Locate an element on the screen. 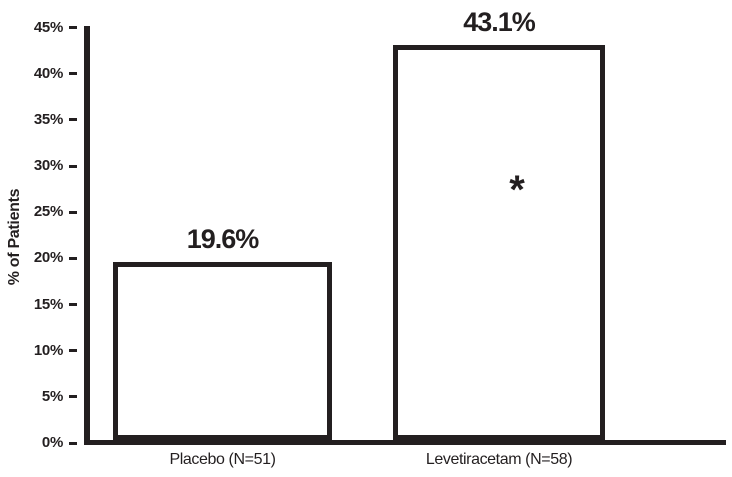 This screenshot has height=477, width=732. y-tick-label: 0% is located at coordinates (52, 442).